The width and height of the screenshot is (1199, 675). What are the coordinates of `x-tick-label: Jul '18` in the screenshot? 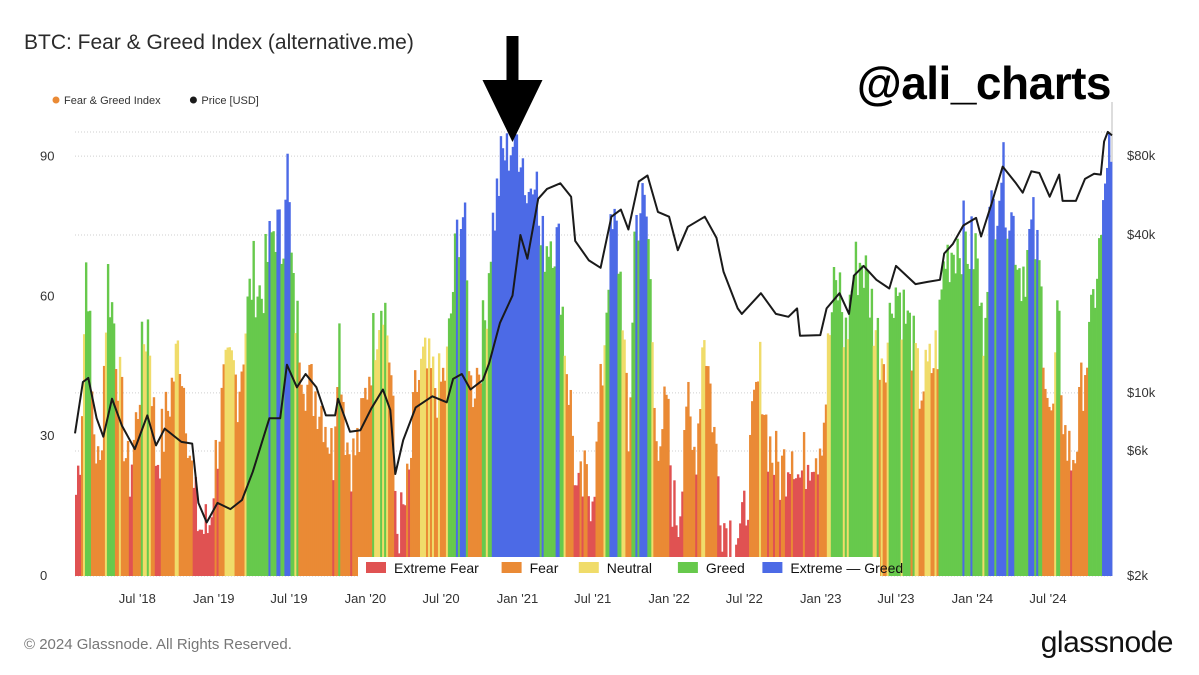 It's located at (137, 598).